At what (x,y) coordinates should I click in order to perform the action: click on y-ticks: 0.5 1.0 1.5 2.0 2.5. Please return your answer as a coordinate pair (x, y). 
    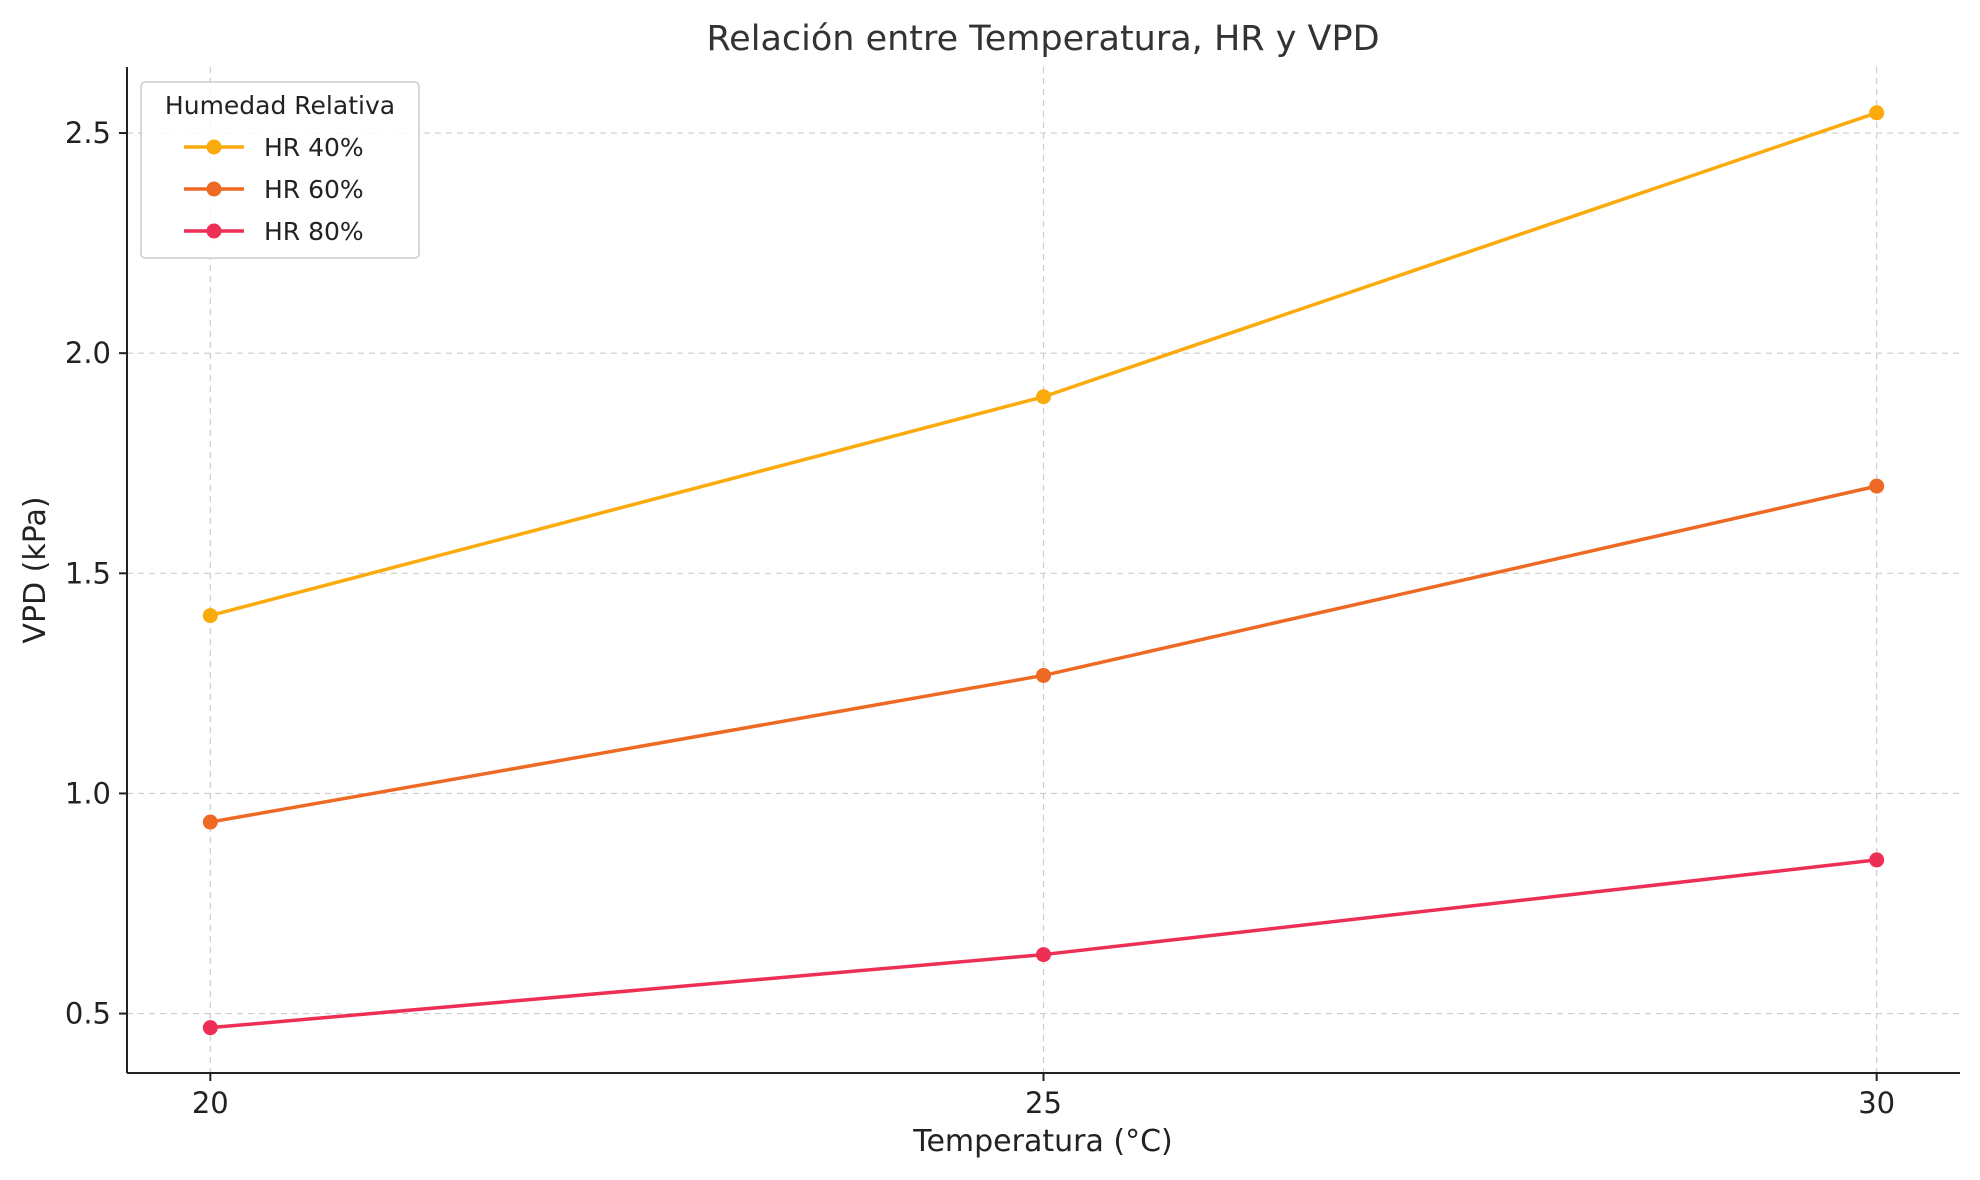
    Looking at the image, I should click on (96, 573).